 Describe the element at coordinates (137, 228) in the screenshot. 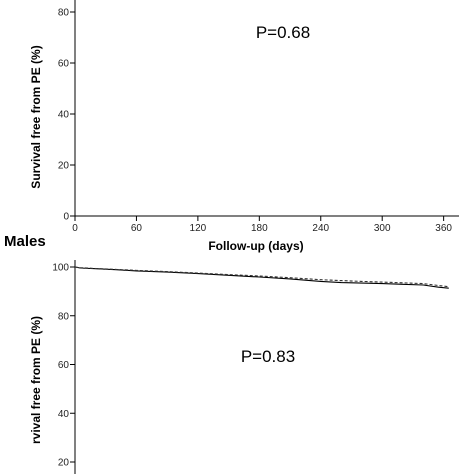

I see `top-x-tick-label: 60` at that location.